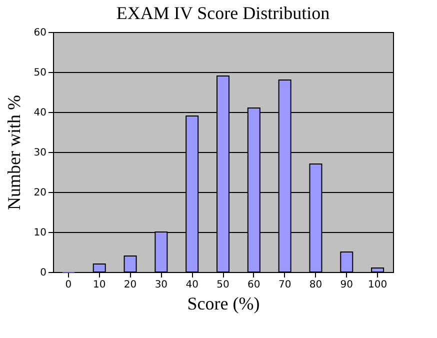  Describe the element at coordinates (40, 73) in the screenshot. I see `y-tick-label: 50` at that location.